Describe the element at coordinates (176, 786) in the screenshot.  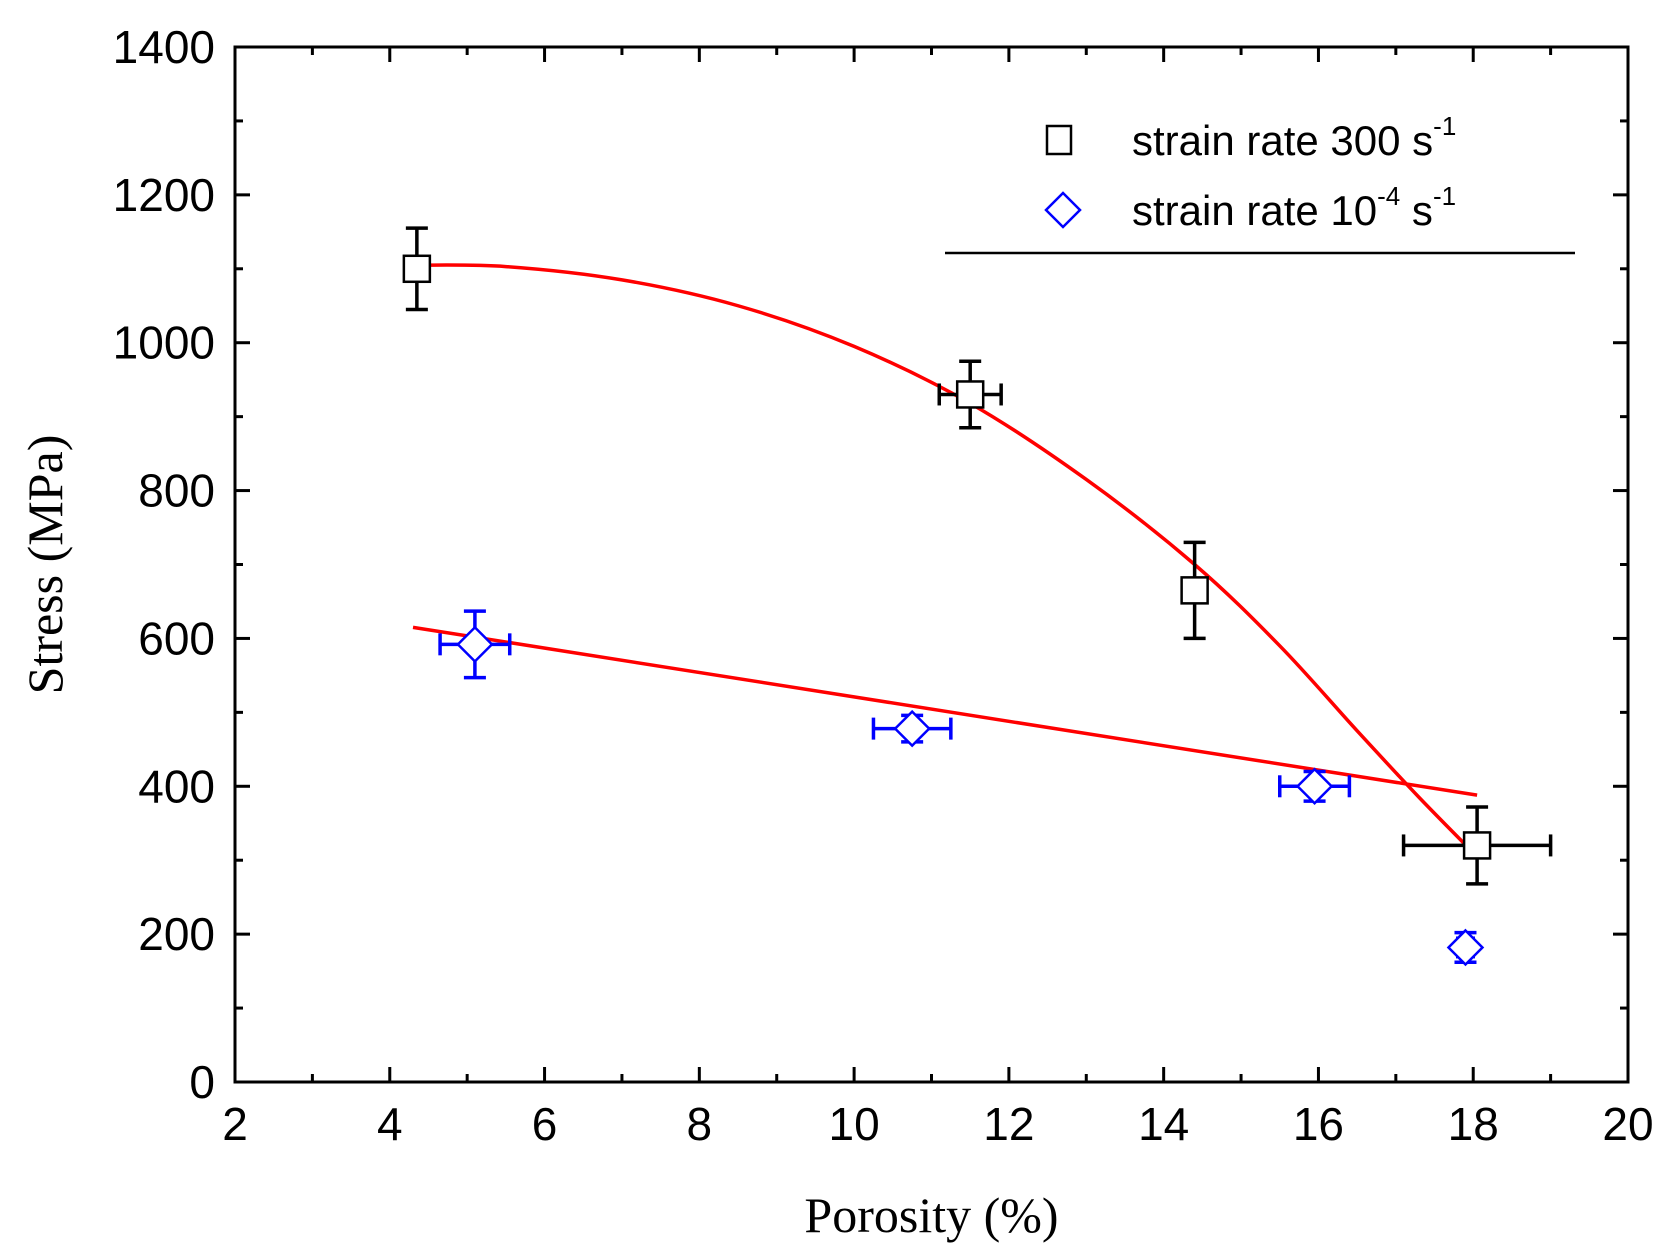
I see `y-tick-label: 400` at that location.